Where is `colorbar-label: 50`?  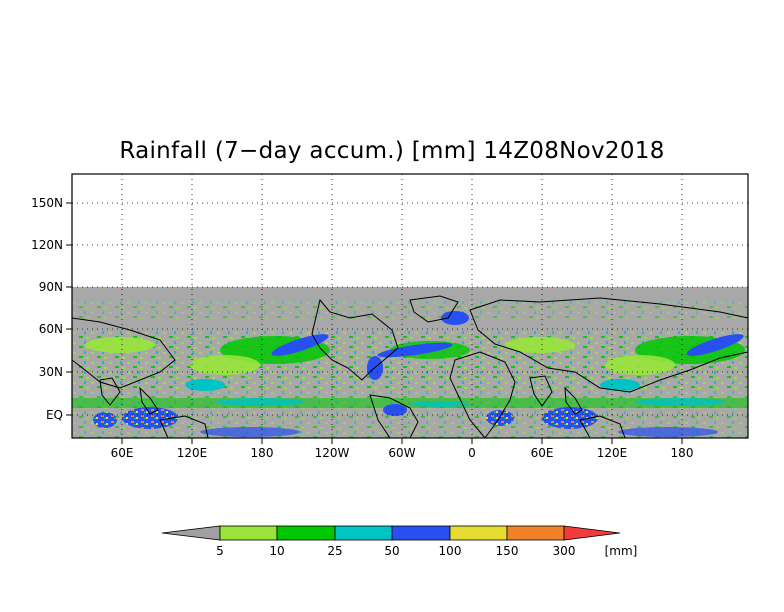
colorbar-label: 50 is located at coordinates (391, 551).